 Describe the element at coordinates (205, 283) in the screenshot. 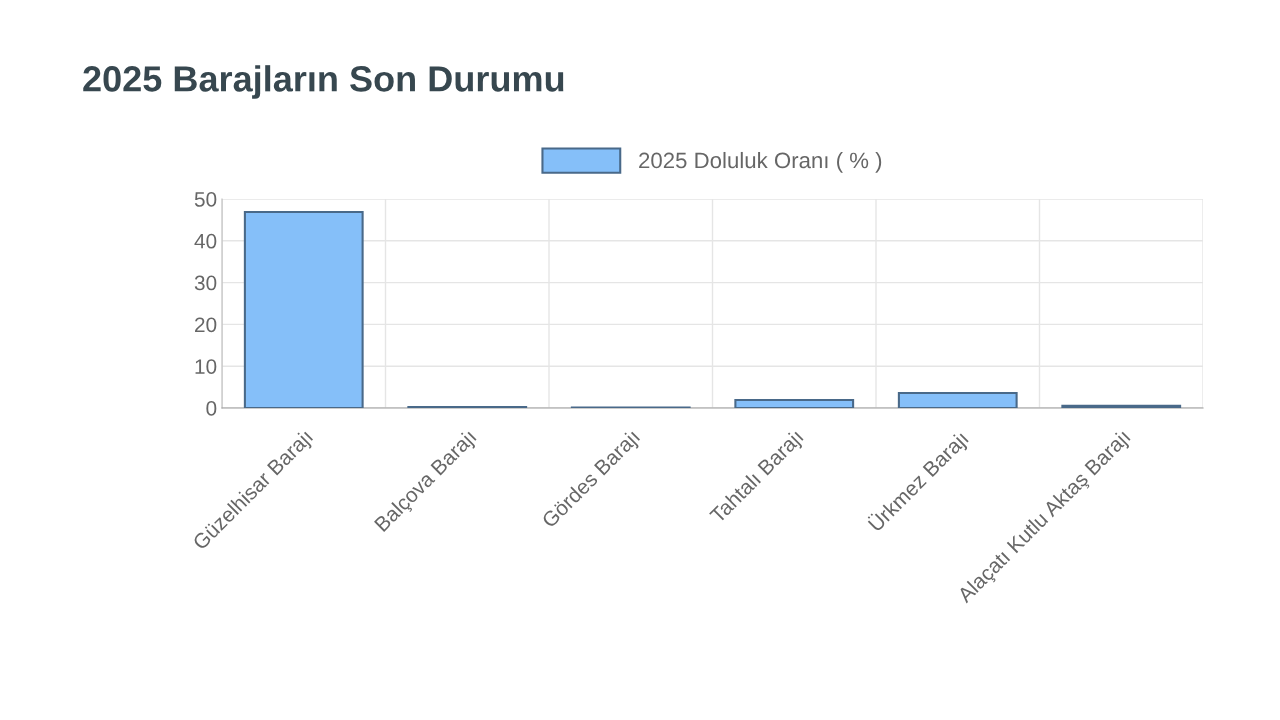

I see `y-tick-label: 30` at that location.